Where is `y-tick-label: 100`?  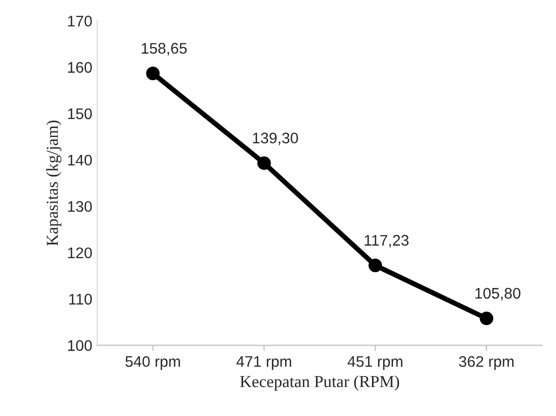 y-tick-label: 100 is located at coordinates (80, 345).